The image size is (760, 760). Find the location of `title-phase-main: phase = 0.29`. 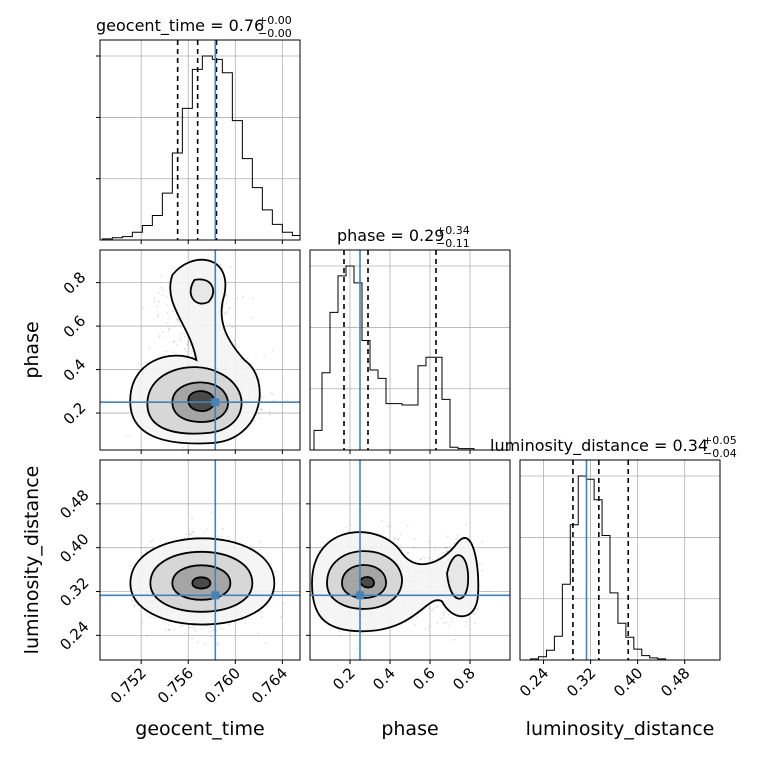

title-phase-main: phase = 0.29 is located at coordinates (390, 235).